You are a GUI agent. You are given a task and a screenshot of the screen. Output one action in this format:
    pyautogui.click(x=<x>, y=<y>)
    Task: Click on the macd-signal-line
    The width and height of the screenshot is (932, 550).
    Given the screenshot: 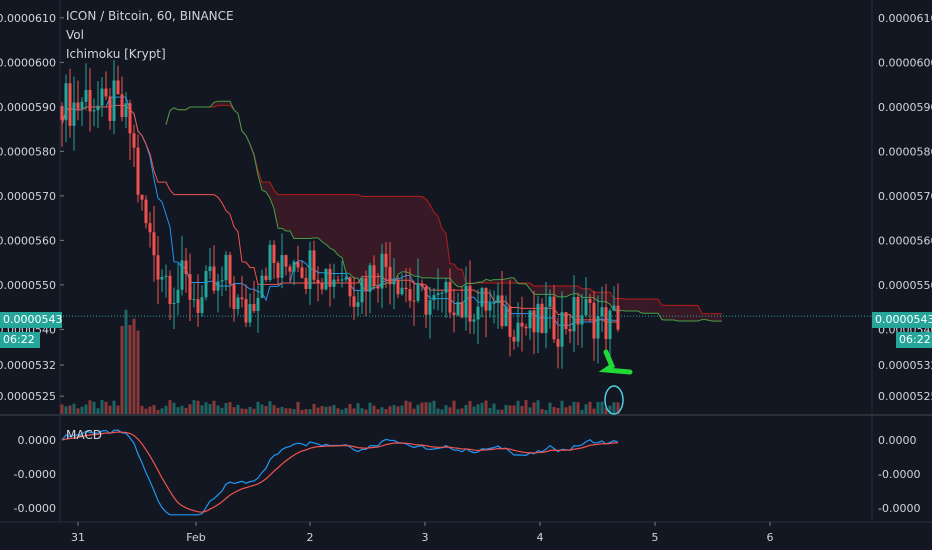 What is the action you would take?
    pyautogui.click(x=340, y=472)
    